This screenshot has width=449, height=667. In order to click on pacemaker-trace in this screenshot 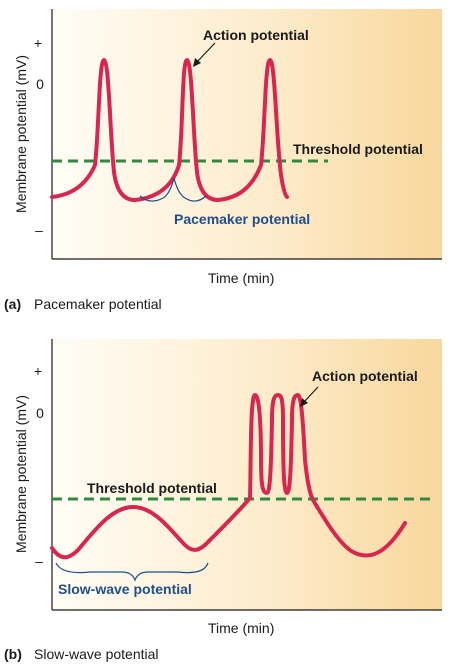, I will do `click(169, 130)`.